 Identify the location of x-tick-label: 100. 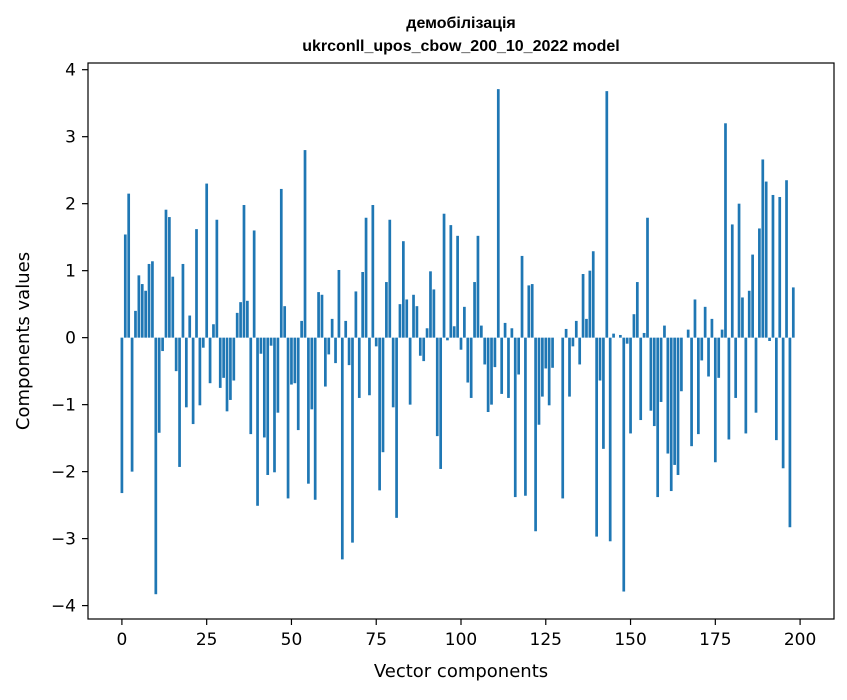
(461, 640).